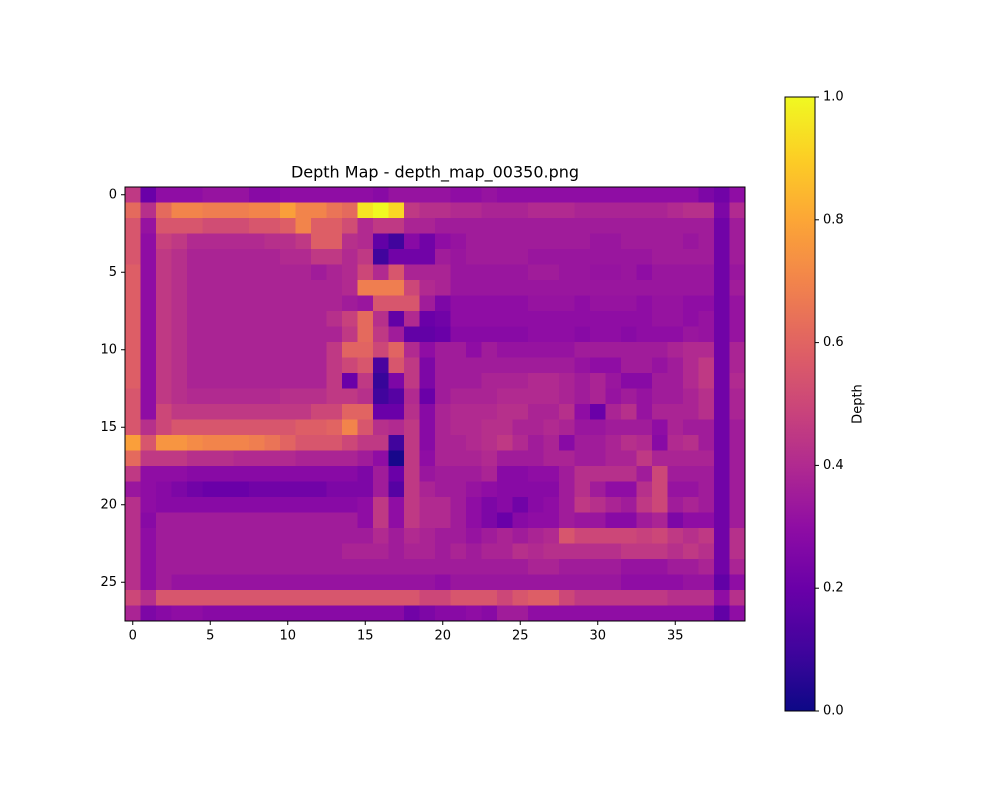  I want to click on x-tick-label: 20, so click(442, 636).